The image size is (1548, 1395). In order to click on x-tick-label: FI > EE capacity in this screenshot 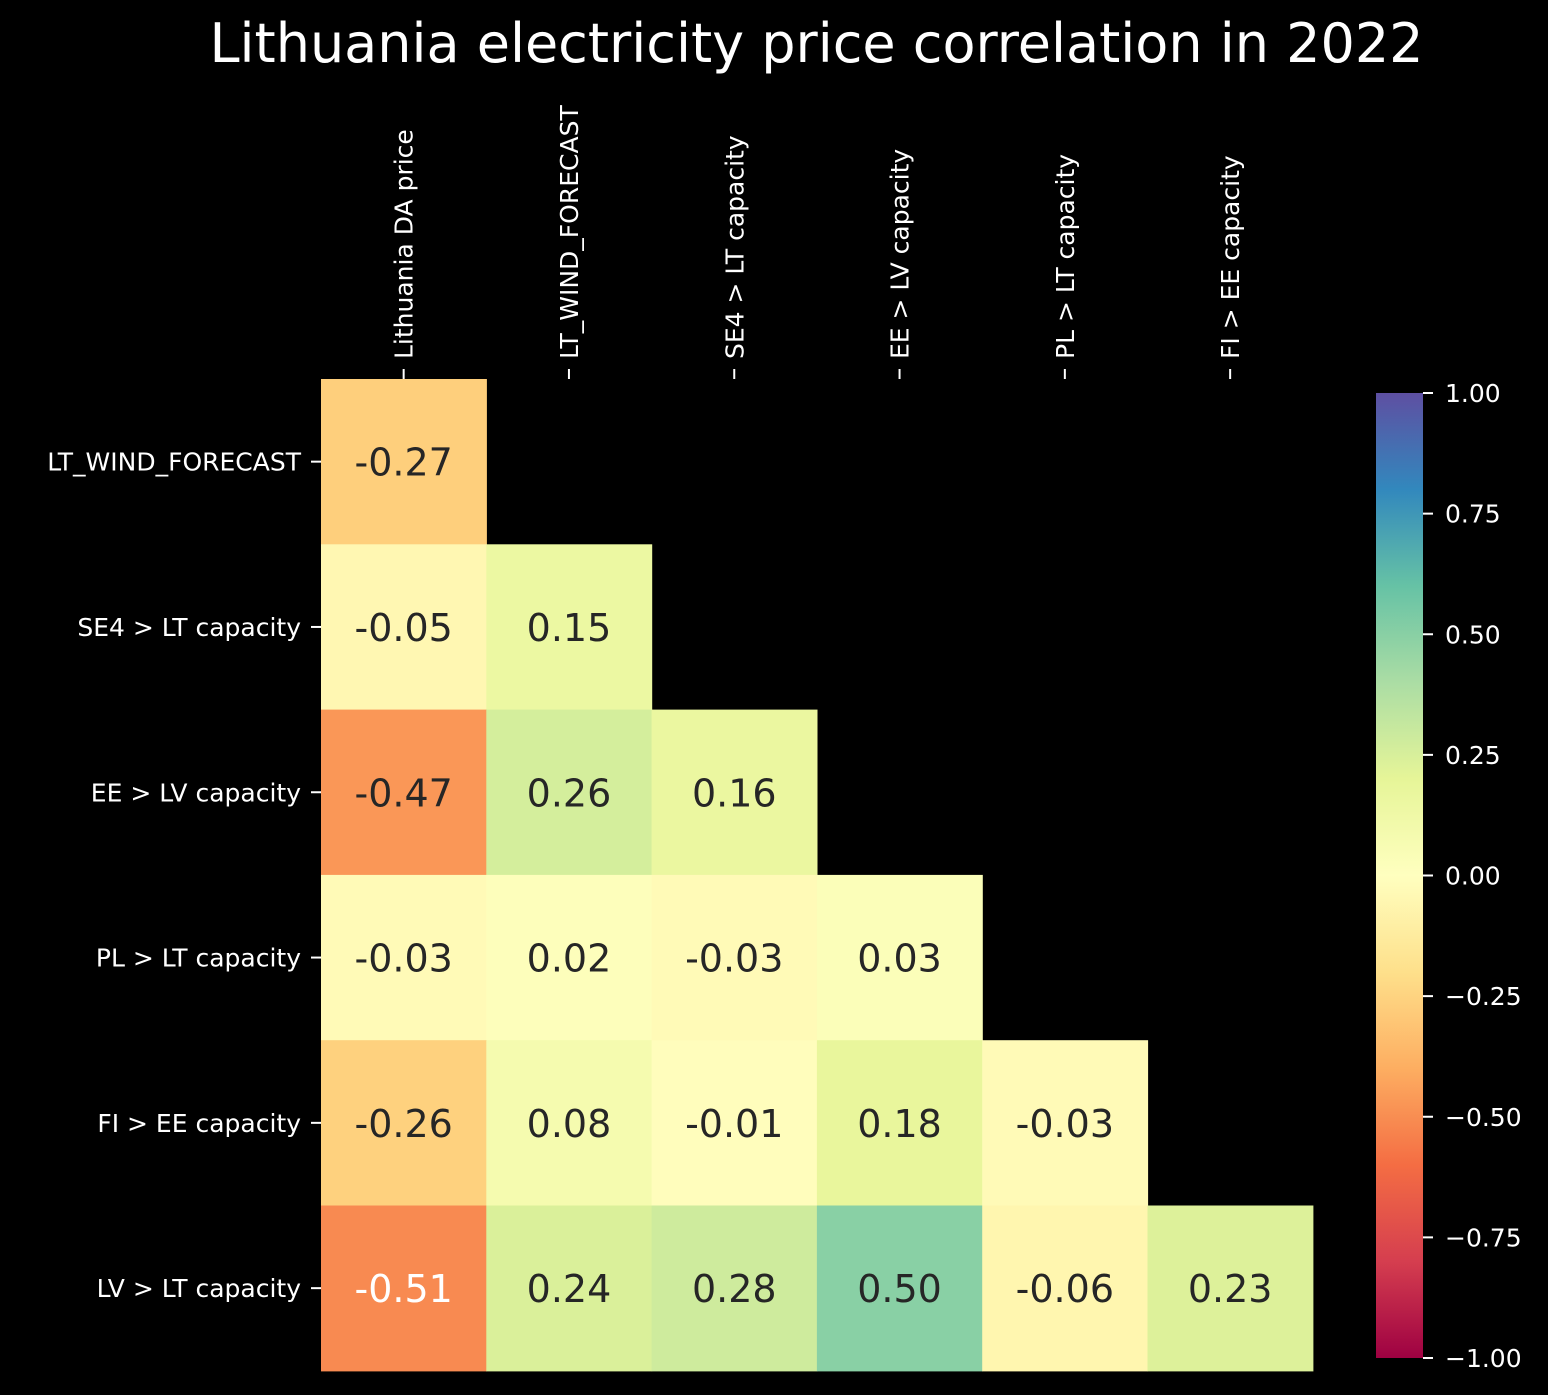, I will do `click(1230, 257)`.